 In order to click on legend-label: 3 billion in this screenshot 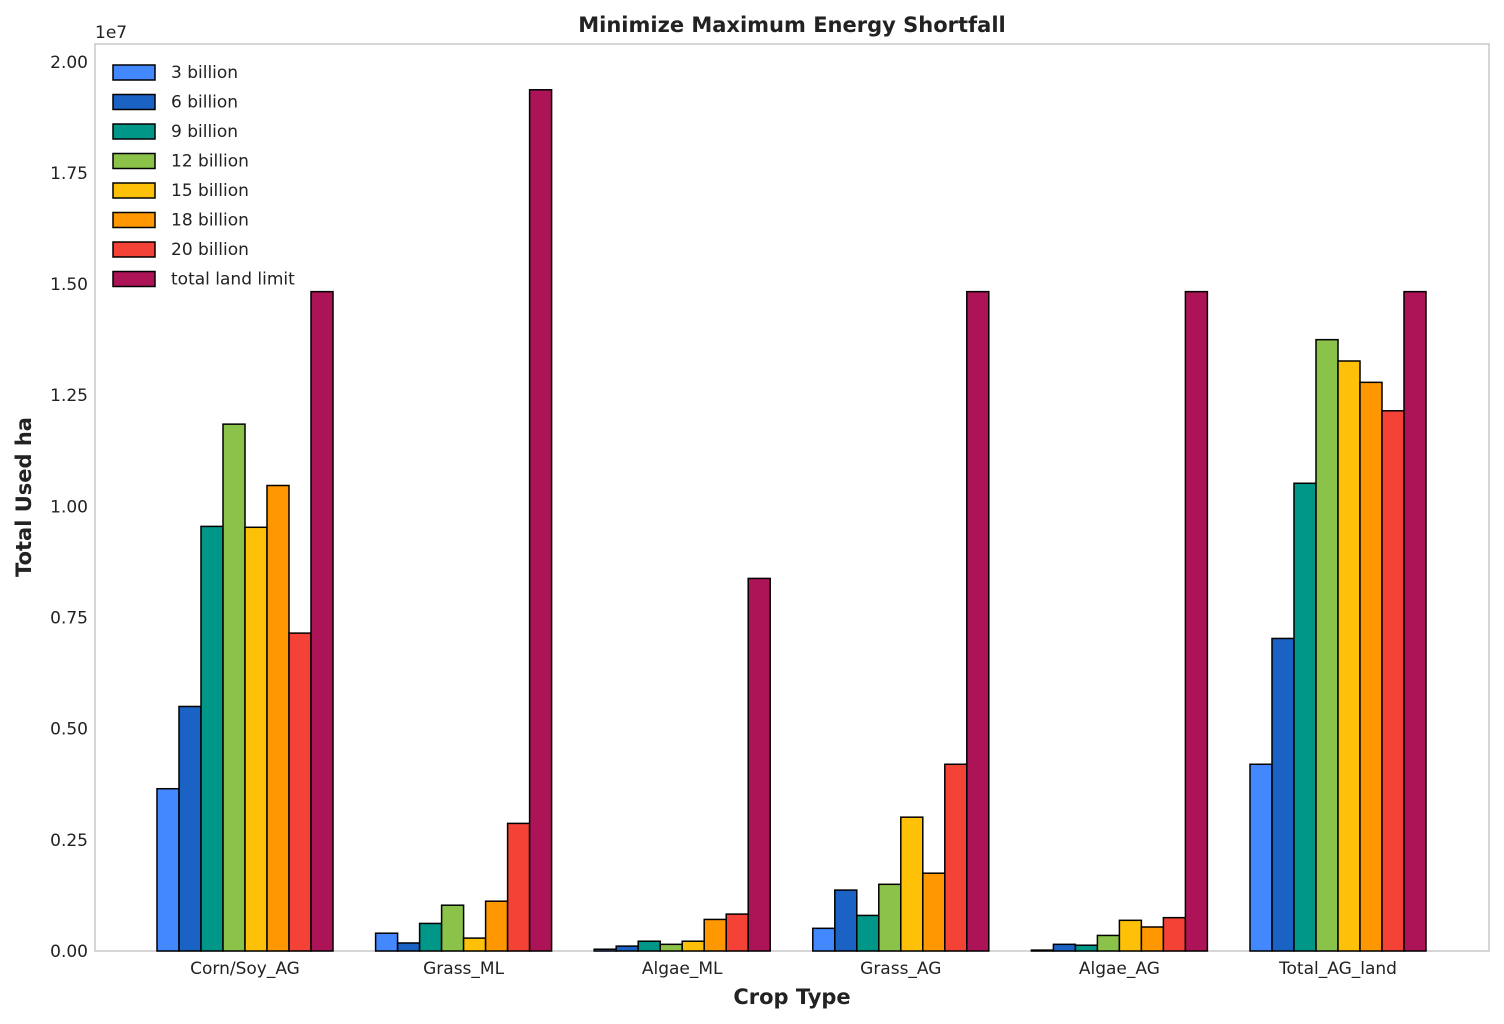, I will do `click(204, 73)`.